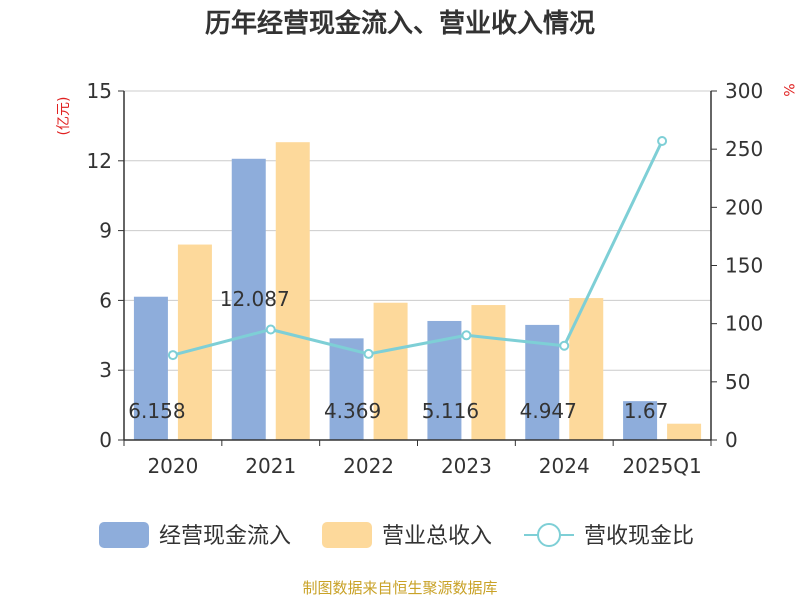  What do you see at coordinates (646, 411) in the screenshot?
I see `bar-label-5: 1.67` at bounding box center [646, 411].